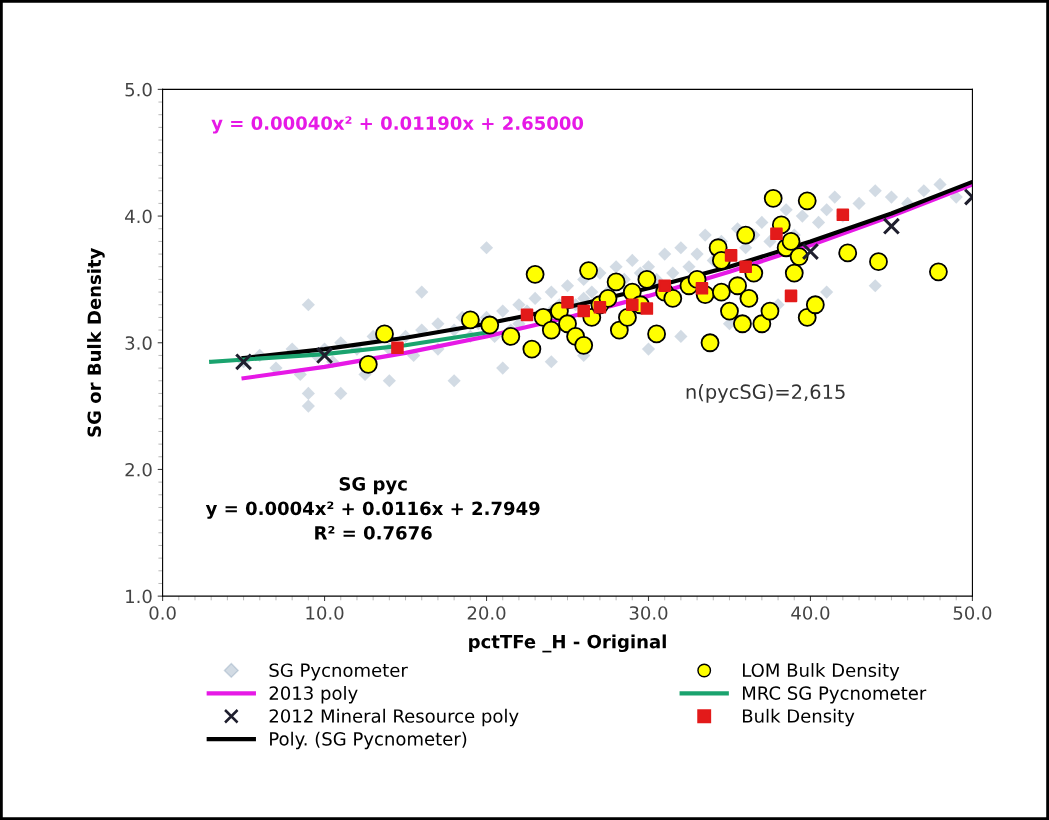 Image resolution: width=1049 pixels, height=820 pixels. Describe the element at coordinates (162, 613) in the screenshot. I see `x-tick-label: 0.0` at that location.